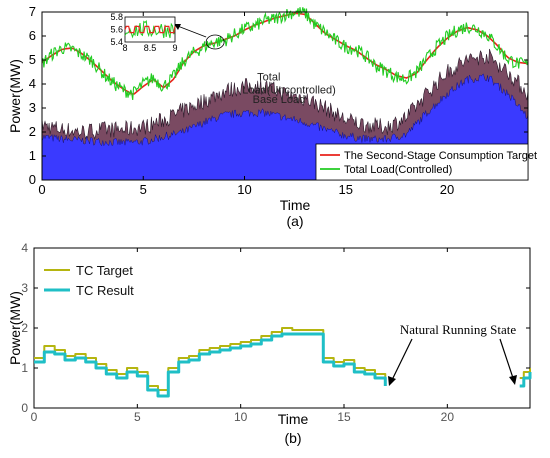 The height and width of the screenshot is (458, 550). What do you see at coordinates (292, 438) in the screenshot?
I see `panel-caption-b: (b)` at bounding box center [292, 438].